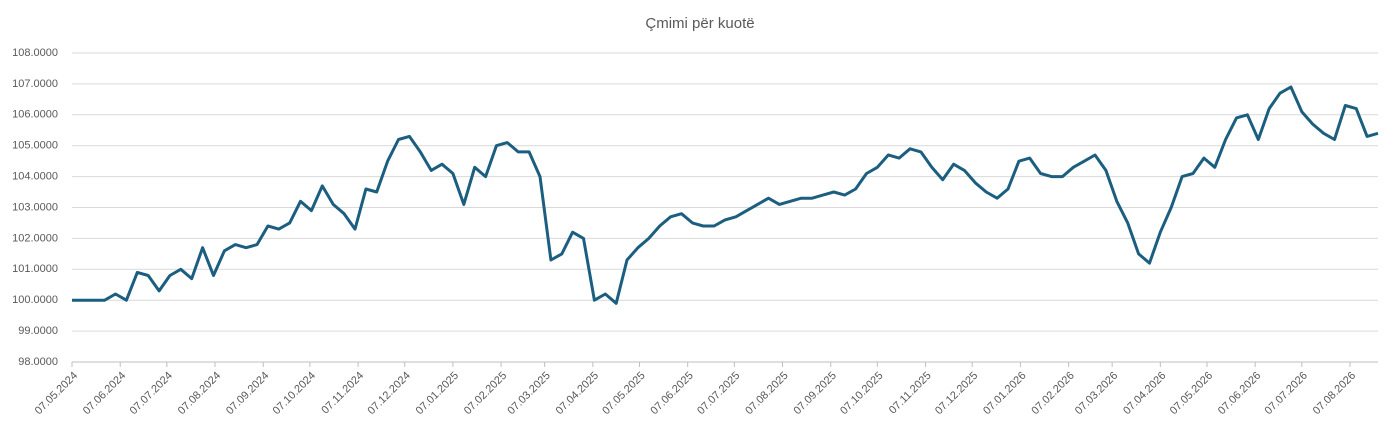  I want to click on y-tick-label: 106.0000, so click(35, 115).